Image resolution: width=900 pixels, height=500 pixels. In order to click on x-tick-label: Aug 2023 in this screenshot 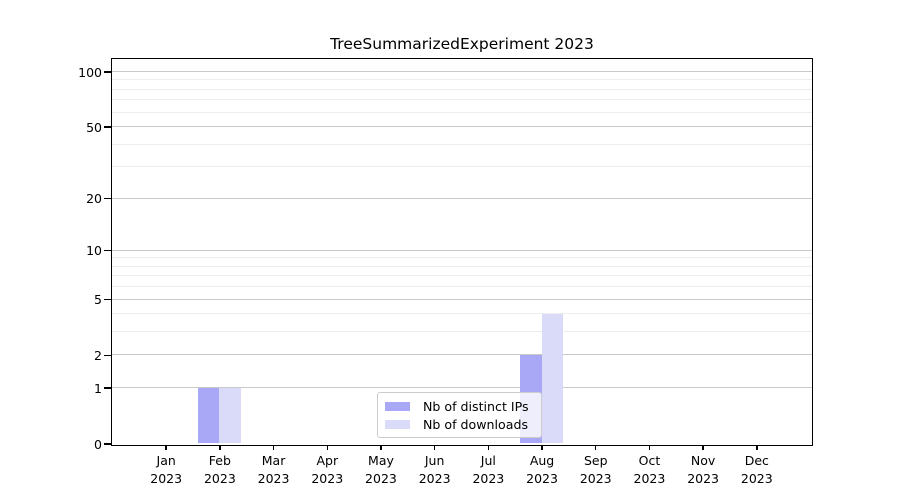, I will do `click(542, 469)`.